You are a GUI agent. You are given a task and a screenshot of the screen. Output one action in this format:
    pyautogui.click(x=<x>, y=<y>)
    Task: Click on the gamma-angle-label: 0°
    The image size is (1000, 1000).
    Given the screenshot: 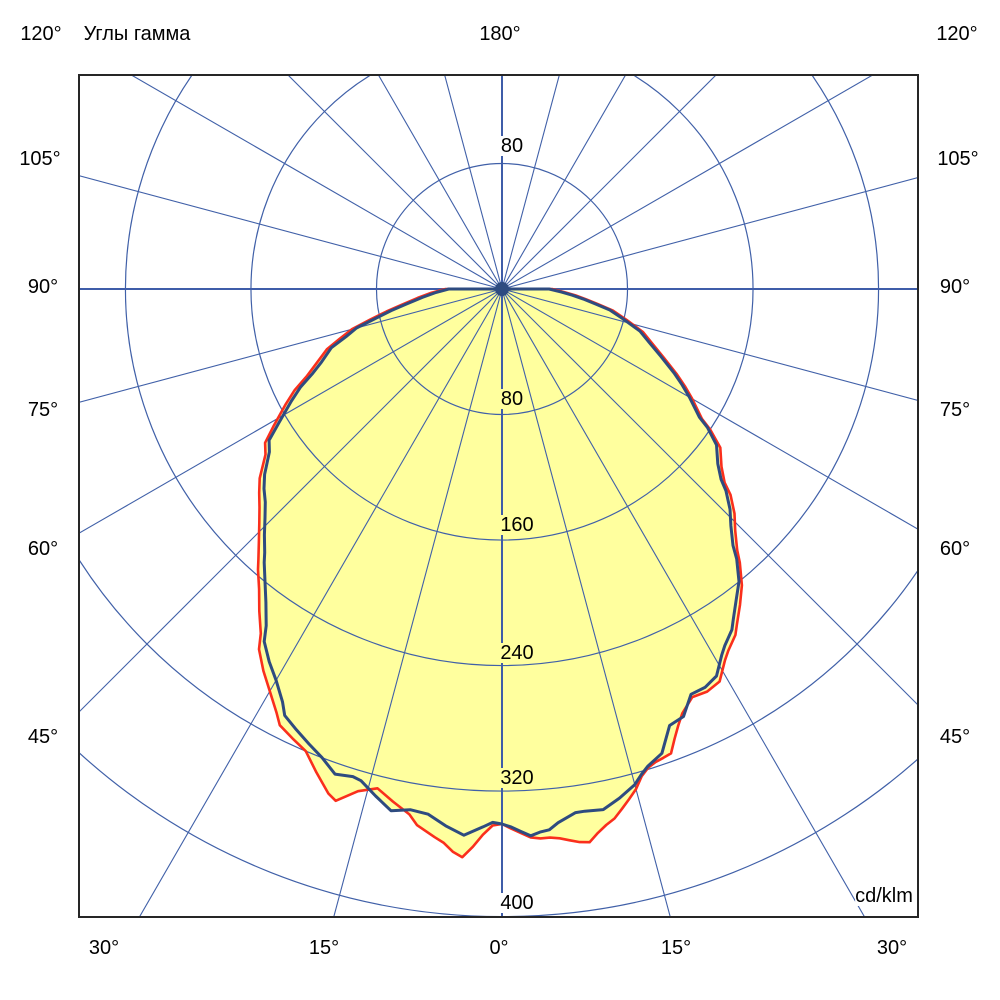 What is the action you would take?
    pyautogui.click(x=499, y=948)
    